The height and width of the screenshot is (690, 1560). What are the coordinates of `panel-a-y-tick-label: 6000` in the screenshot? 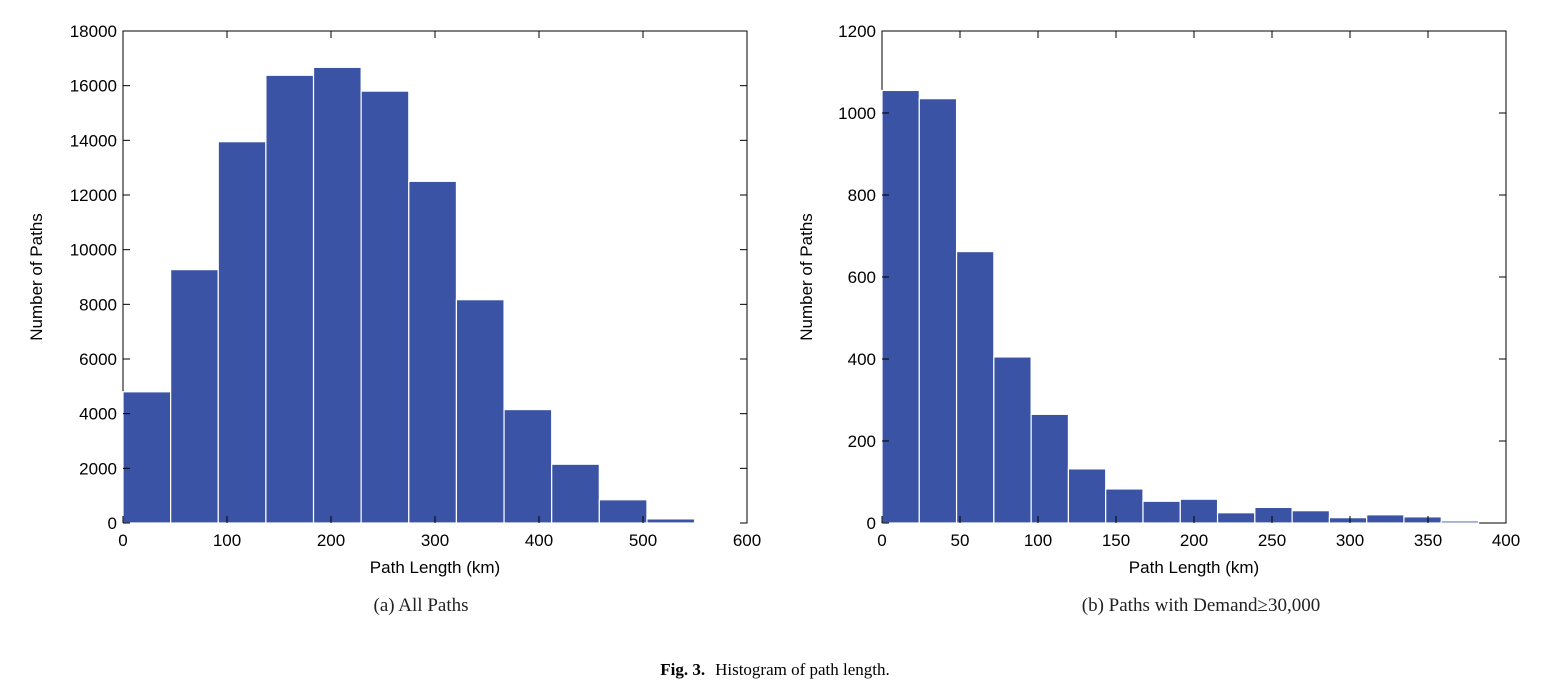 It's located at (98, 359).